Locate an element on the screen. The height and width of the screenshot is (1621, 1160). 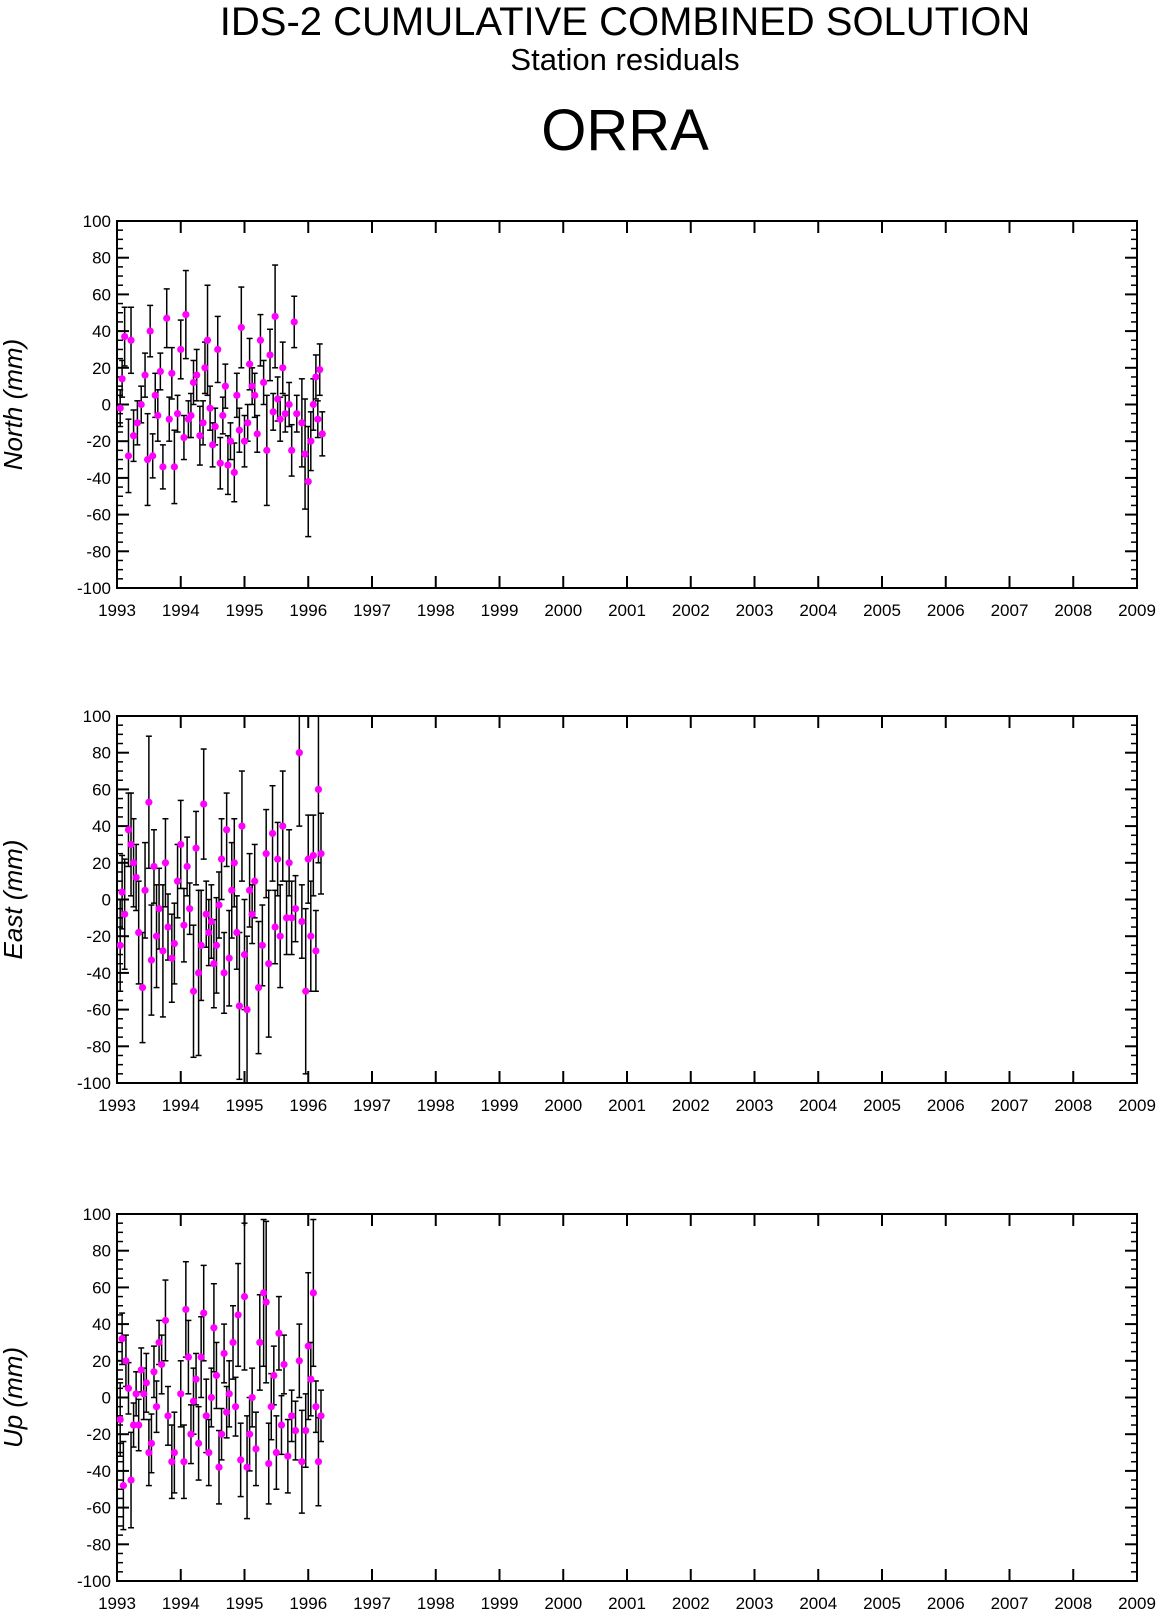
y-axis-label: East (mm) is located at coordinates (14, 900).